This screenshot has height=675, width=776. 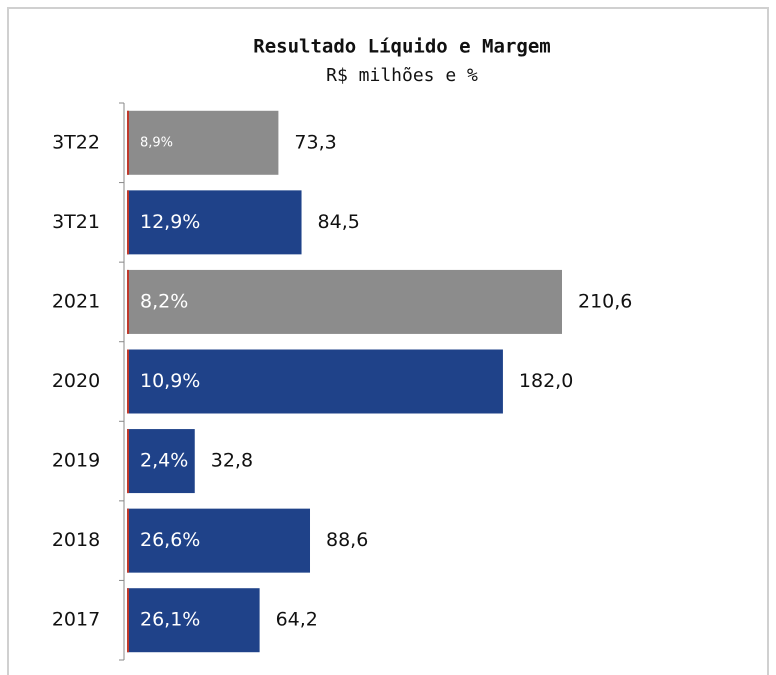 What do you see at coordinates (347, 540) in the screenshot?
I see `value-label: 88,6` at bounding box center [347, 540].